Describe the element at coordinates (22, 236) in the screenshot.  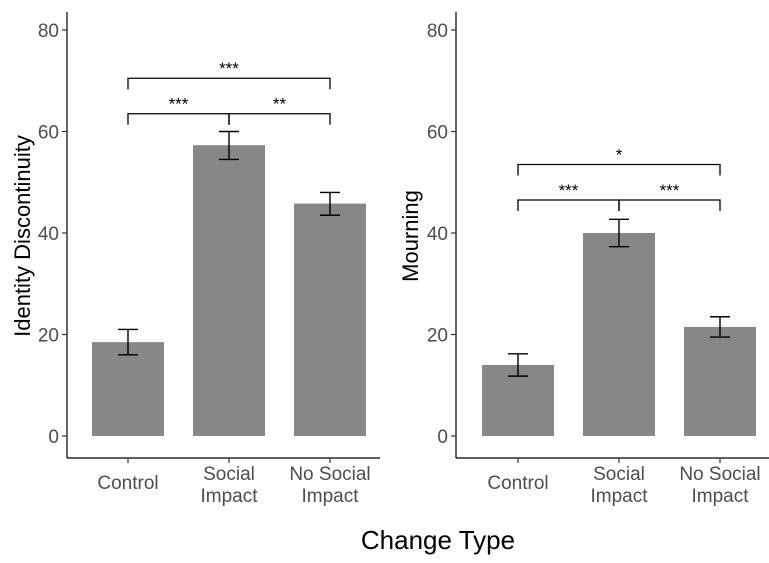
I see `y-axis-title: Identity Discontinuity` at that location.